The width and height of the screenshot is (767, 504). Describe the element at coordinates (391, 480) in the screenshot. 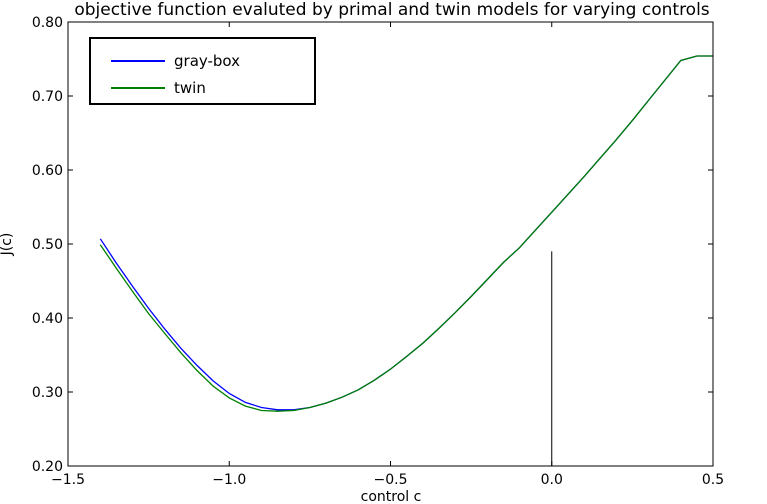

I see `x-tick-label: −0.5` at that location.